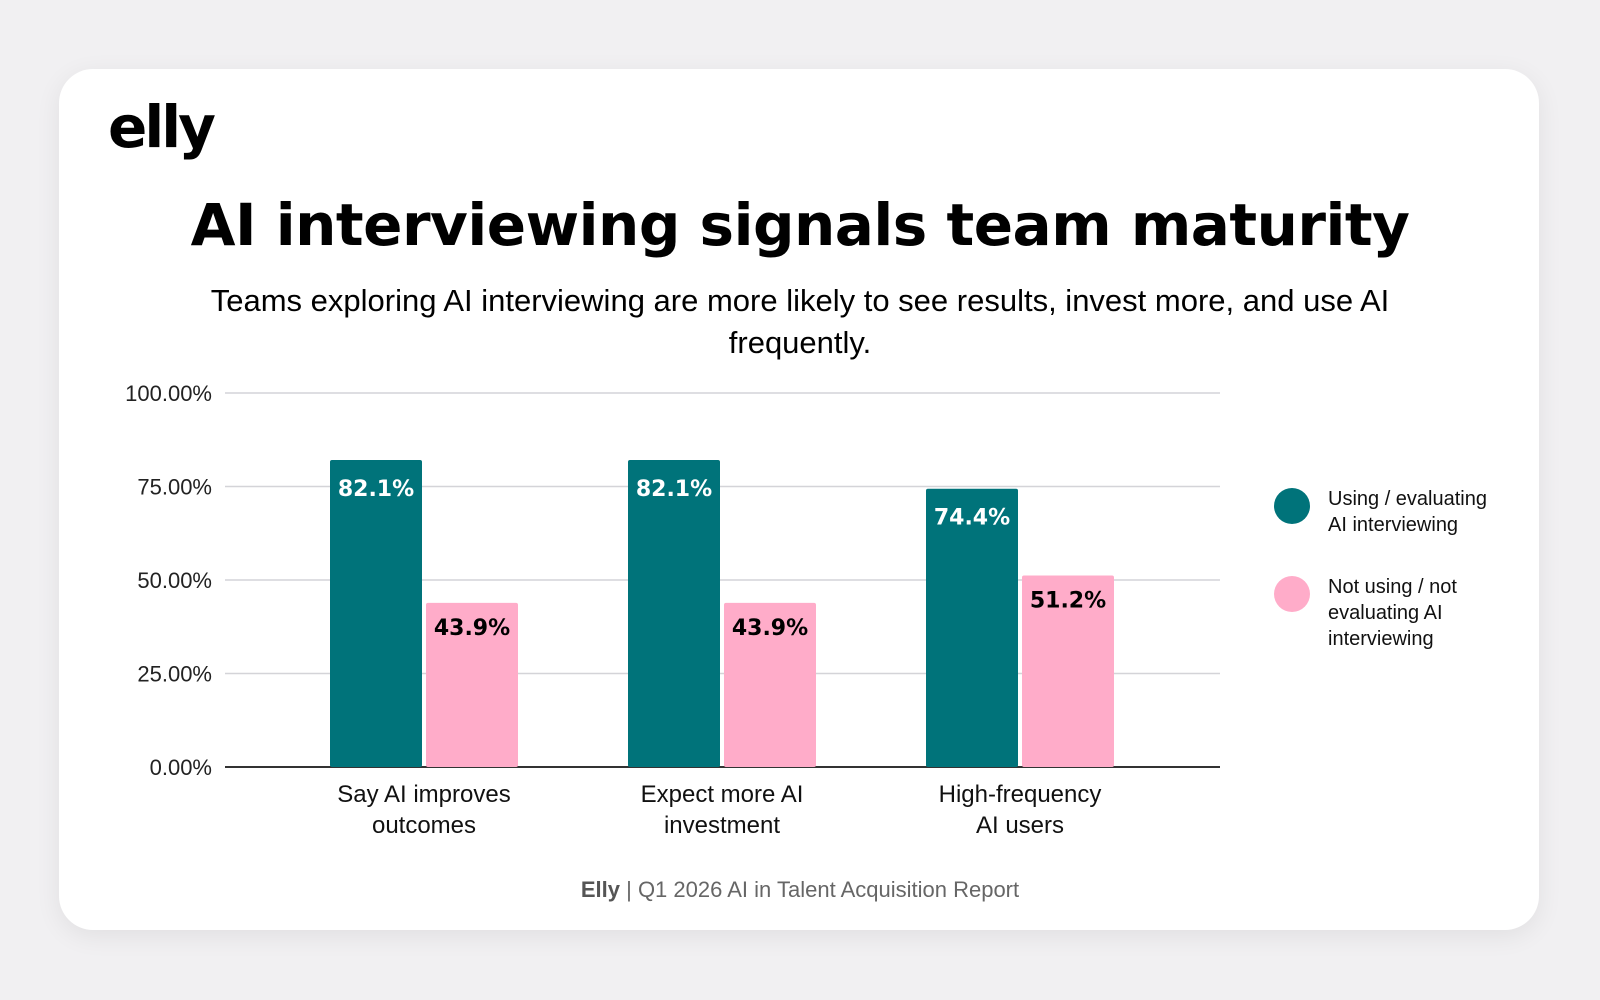 Image resolution: width=1600 pixels, height=1000 pixels. I want to click on legend-item: Using / evaluating AI interviewing, so click(1404, 512).